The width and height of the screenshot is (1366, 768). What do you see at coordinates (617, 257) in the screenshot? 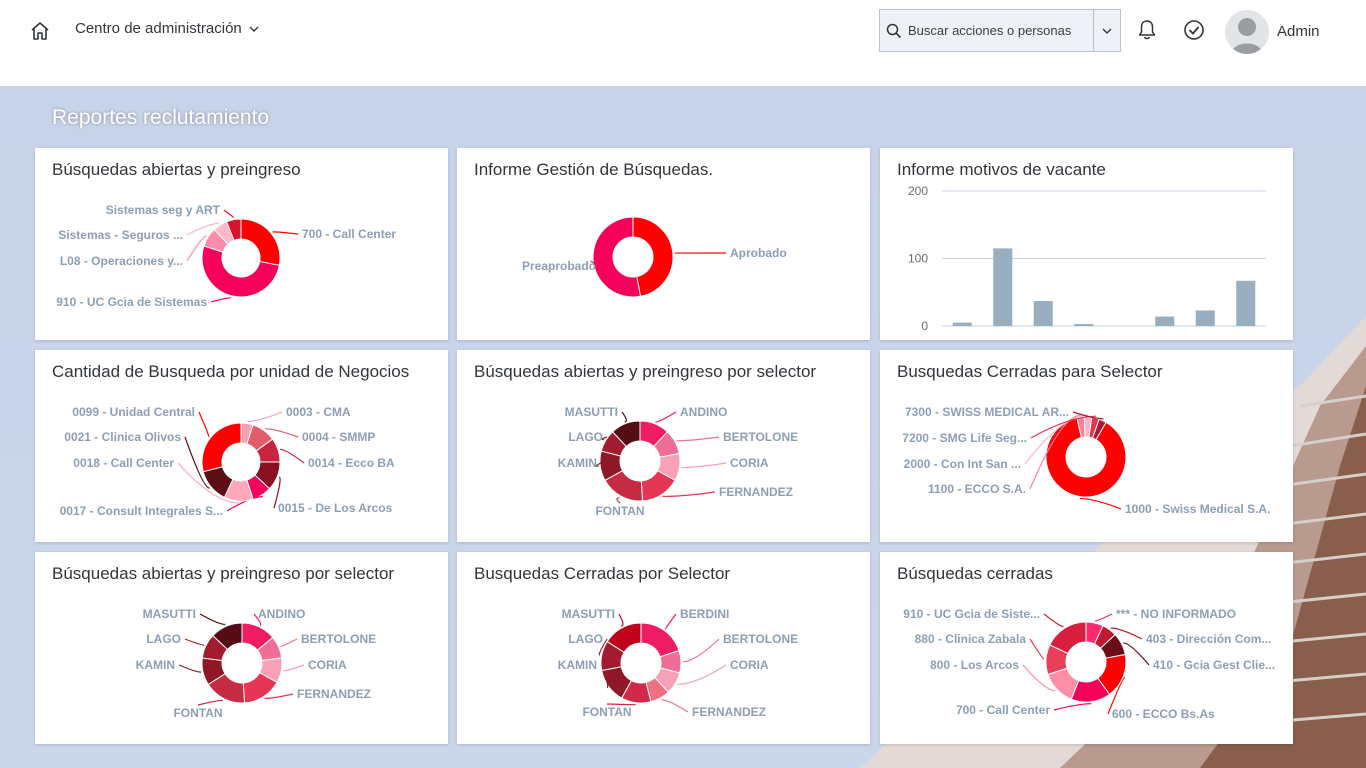
I see `donut-slice-preaprobado` at bounding box center [617, 257].